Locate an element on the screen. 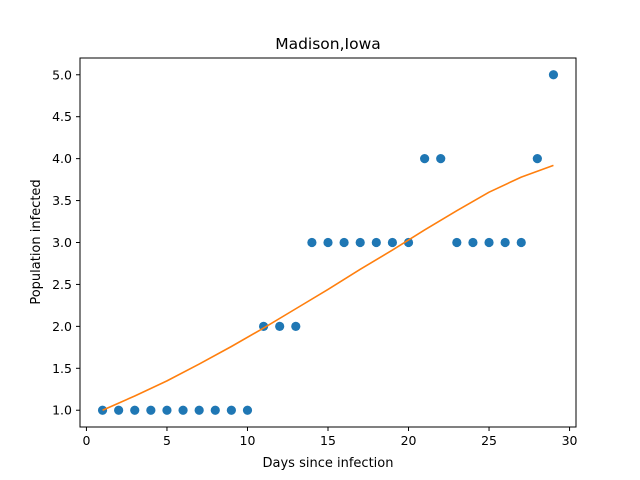  y-tick-label: 2.5 is located at coordinates (62, 284).